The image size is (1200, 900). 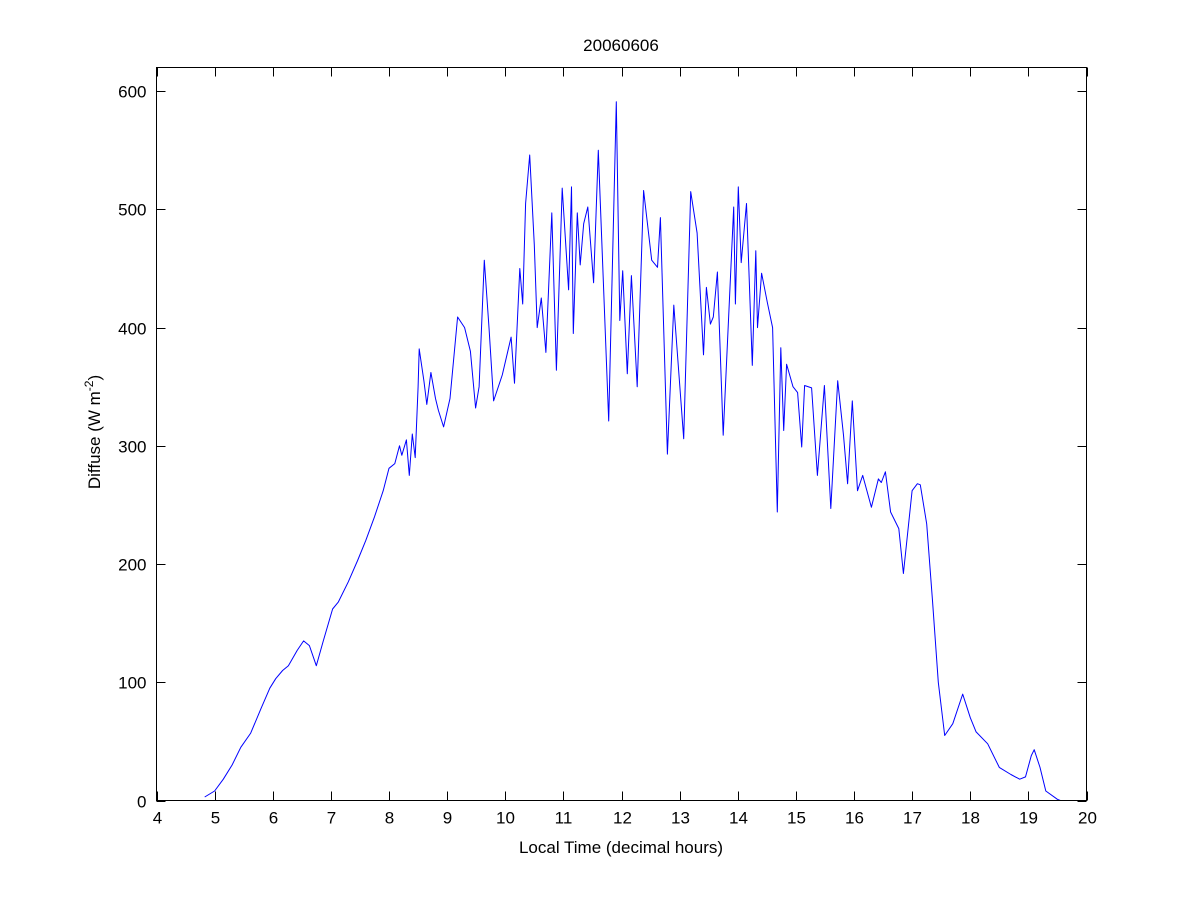 I want to click on x-tick-label: 15, so click(x=796, y=818).